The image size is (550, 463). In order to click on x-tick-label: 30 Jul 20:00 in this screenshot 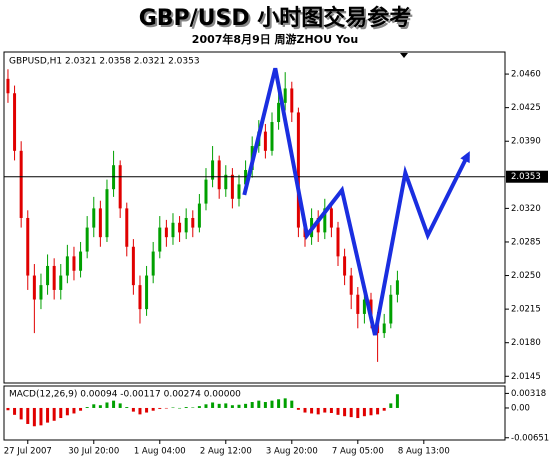, I will do `click(93, 452)`.